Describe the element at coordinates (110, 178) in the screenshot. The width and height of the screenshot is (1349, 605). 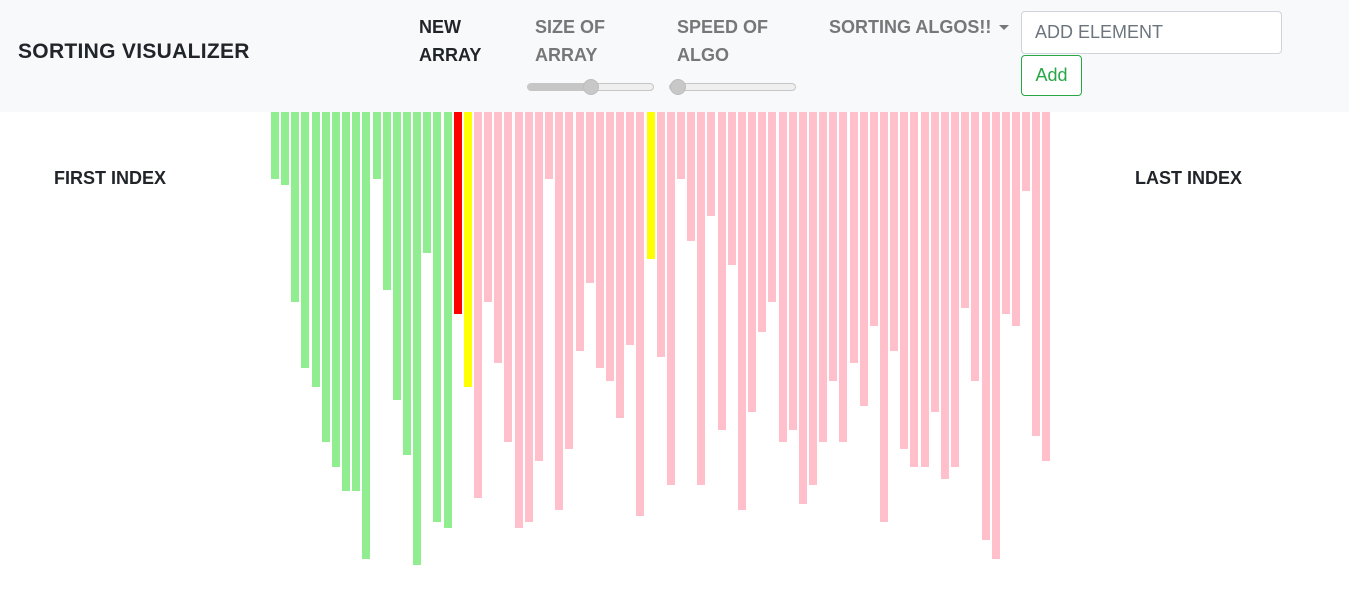
I see `first-index-label: FIRST INDEX` at that location.